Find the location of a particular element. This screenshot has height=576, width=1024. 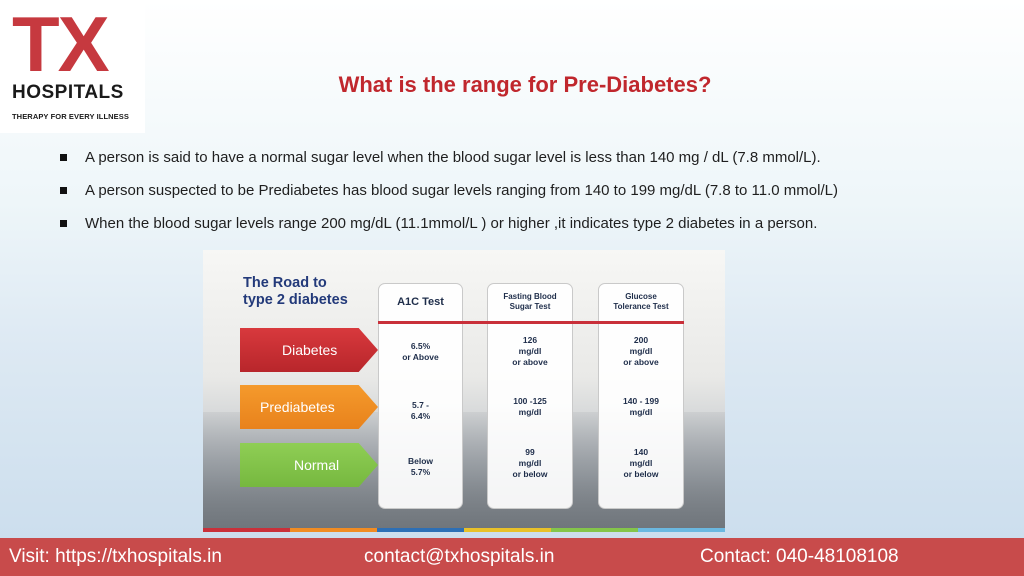

hospital-logo: TX HOSPITALS THERAPY FOR EVERY ILLNESS is located at coordinates (72, 66).